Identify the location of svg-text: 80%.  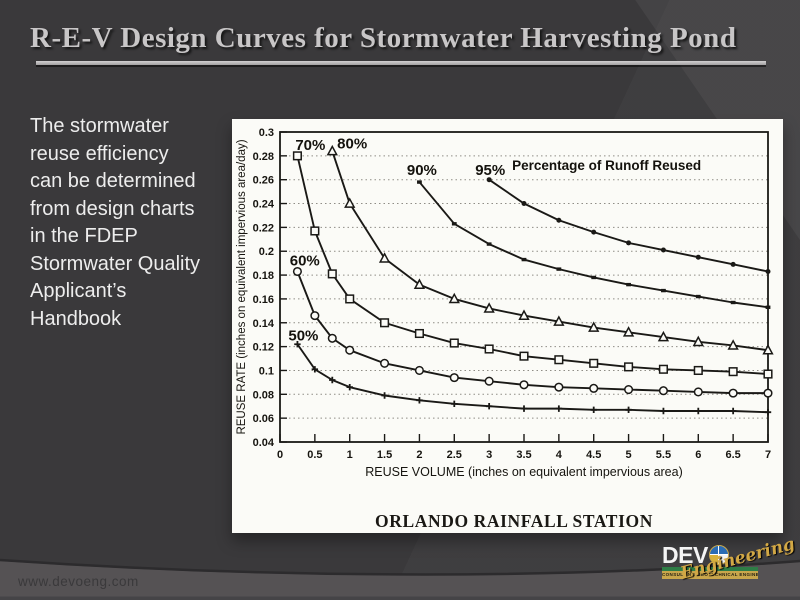
(352, 144).